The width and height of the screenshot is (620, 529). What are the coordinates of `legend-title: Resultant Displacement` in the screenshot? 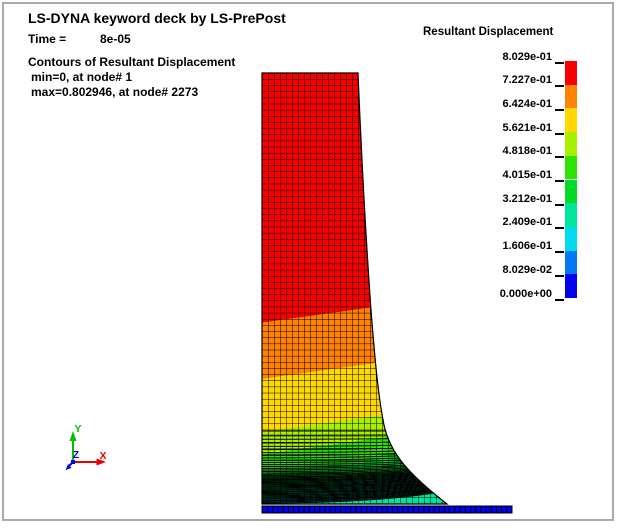 It's located at (488, 32).